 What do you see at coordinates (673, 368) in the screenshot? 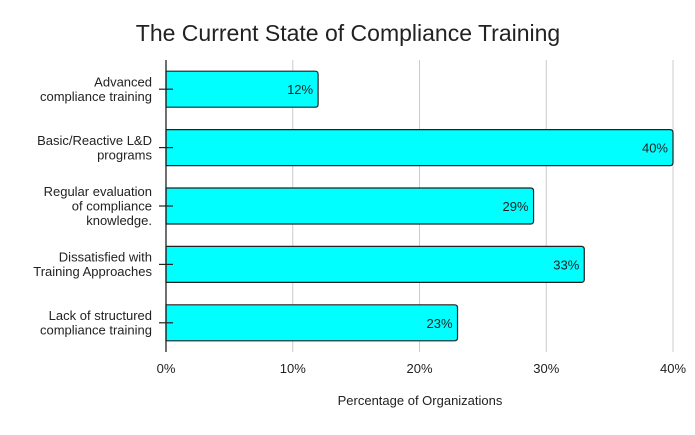
I see `x-tick-label: 40%` at bounding box center [673, 368].